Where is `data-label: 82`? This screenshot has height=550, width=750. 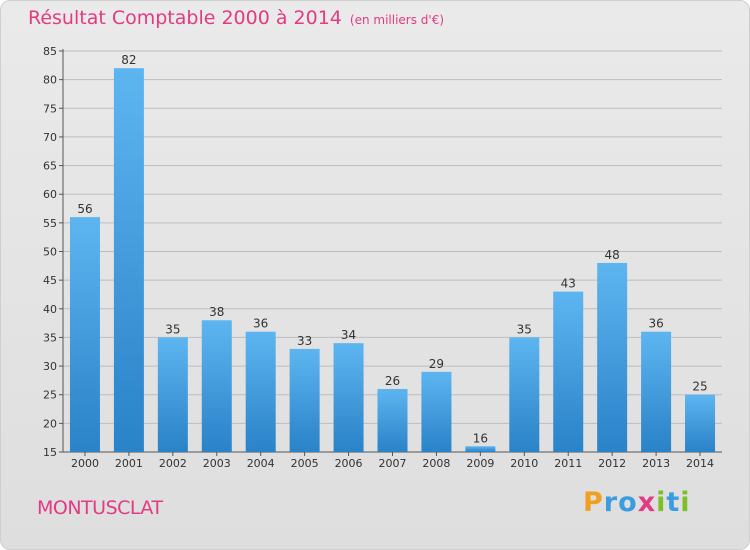
data-label: 82 is located at coordinates (128, 60).